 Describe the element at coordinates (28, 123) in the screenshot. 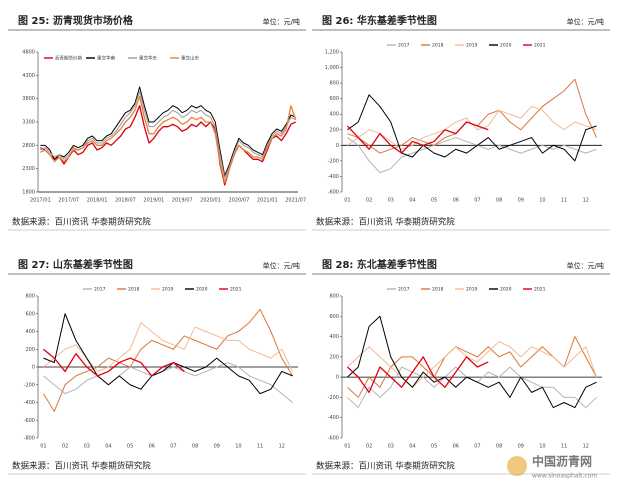

I see `y-tick-label: 3300` at that location.